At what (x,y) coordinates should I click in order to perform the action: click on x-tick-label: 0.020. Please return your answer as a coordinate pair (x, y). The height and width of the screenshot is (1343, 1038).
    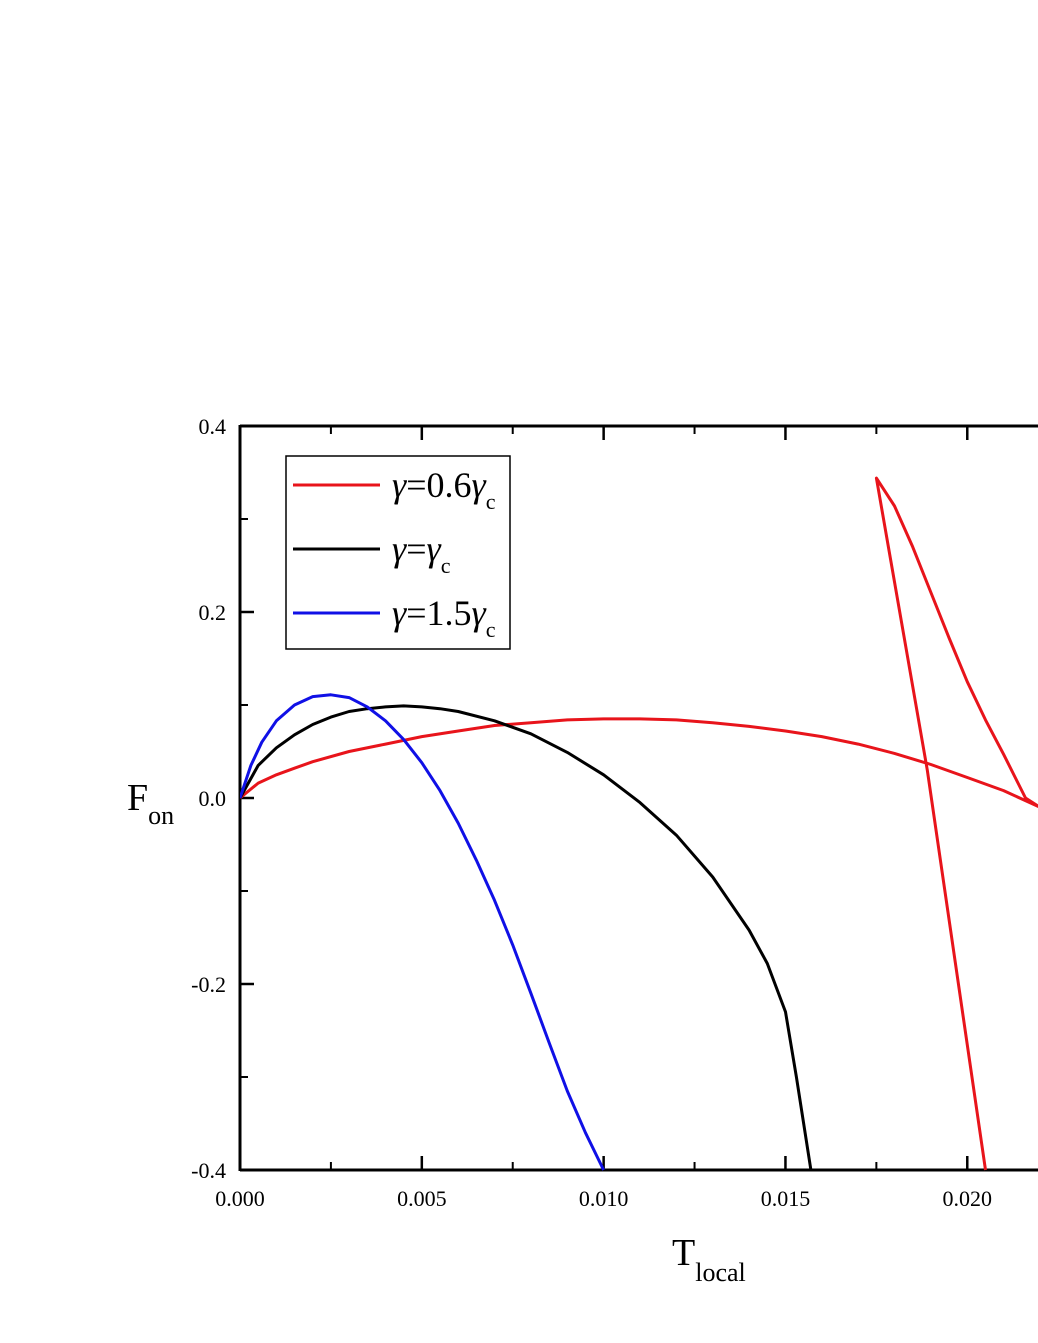
    Looking at the image, I should click on (968, 1198).